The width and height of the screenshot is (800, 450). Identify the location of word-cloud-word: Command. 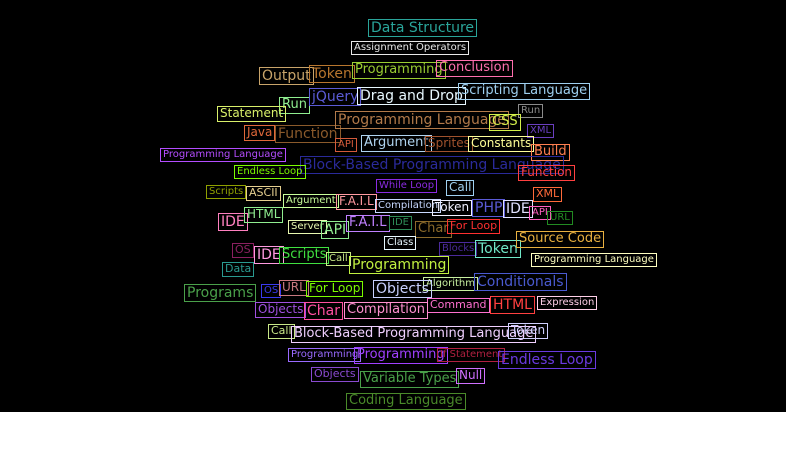
(458, 305).